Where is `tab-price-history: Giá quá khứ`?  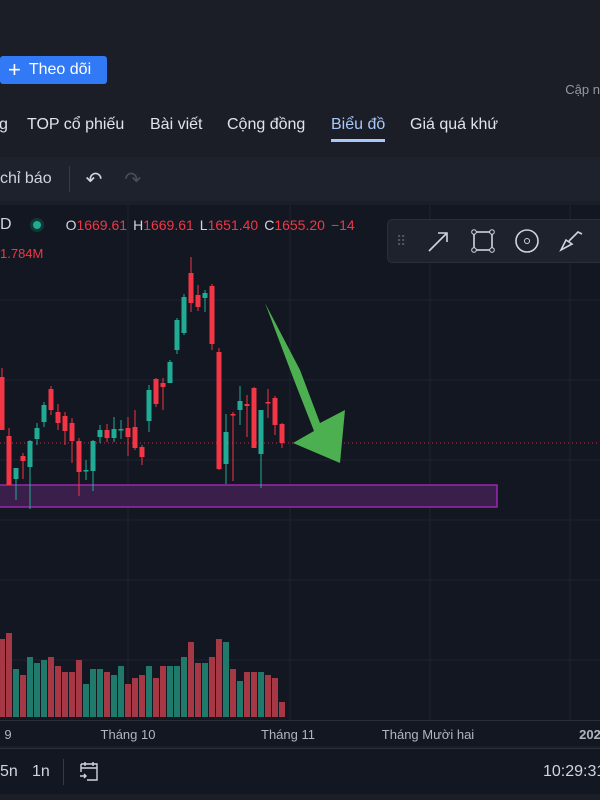
tab-price-history: Giá quá khứ is located at coordinates (454, 124).